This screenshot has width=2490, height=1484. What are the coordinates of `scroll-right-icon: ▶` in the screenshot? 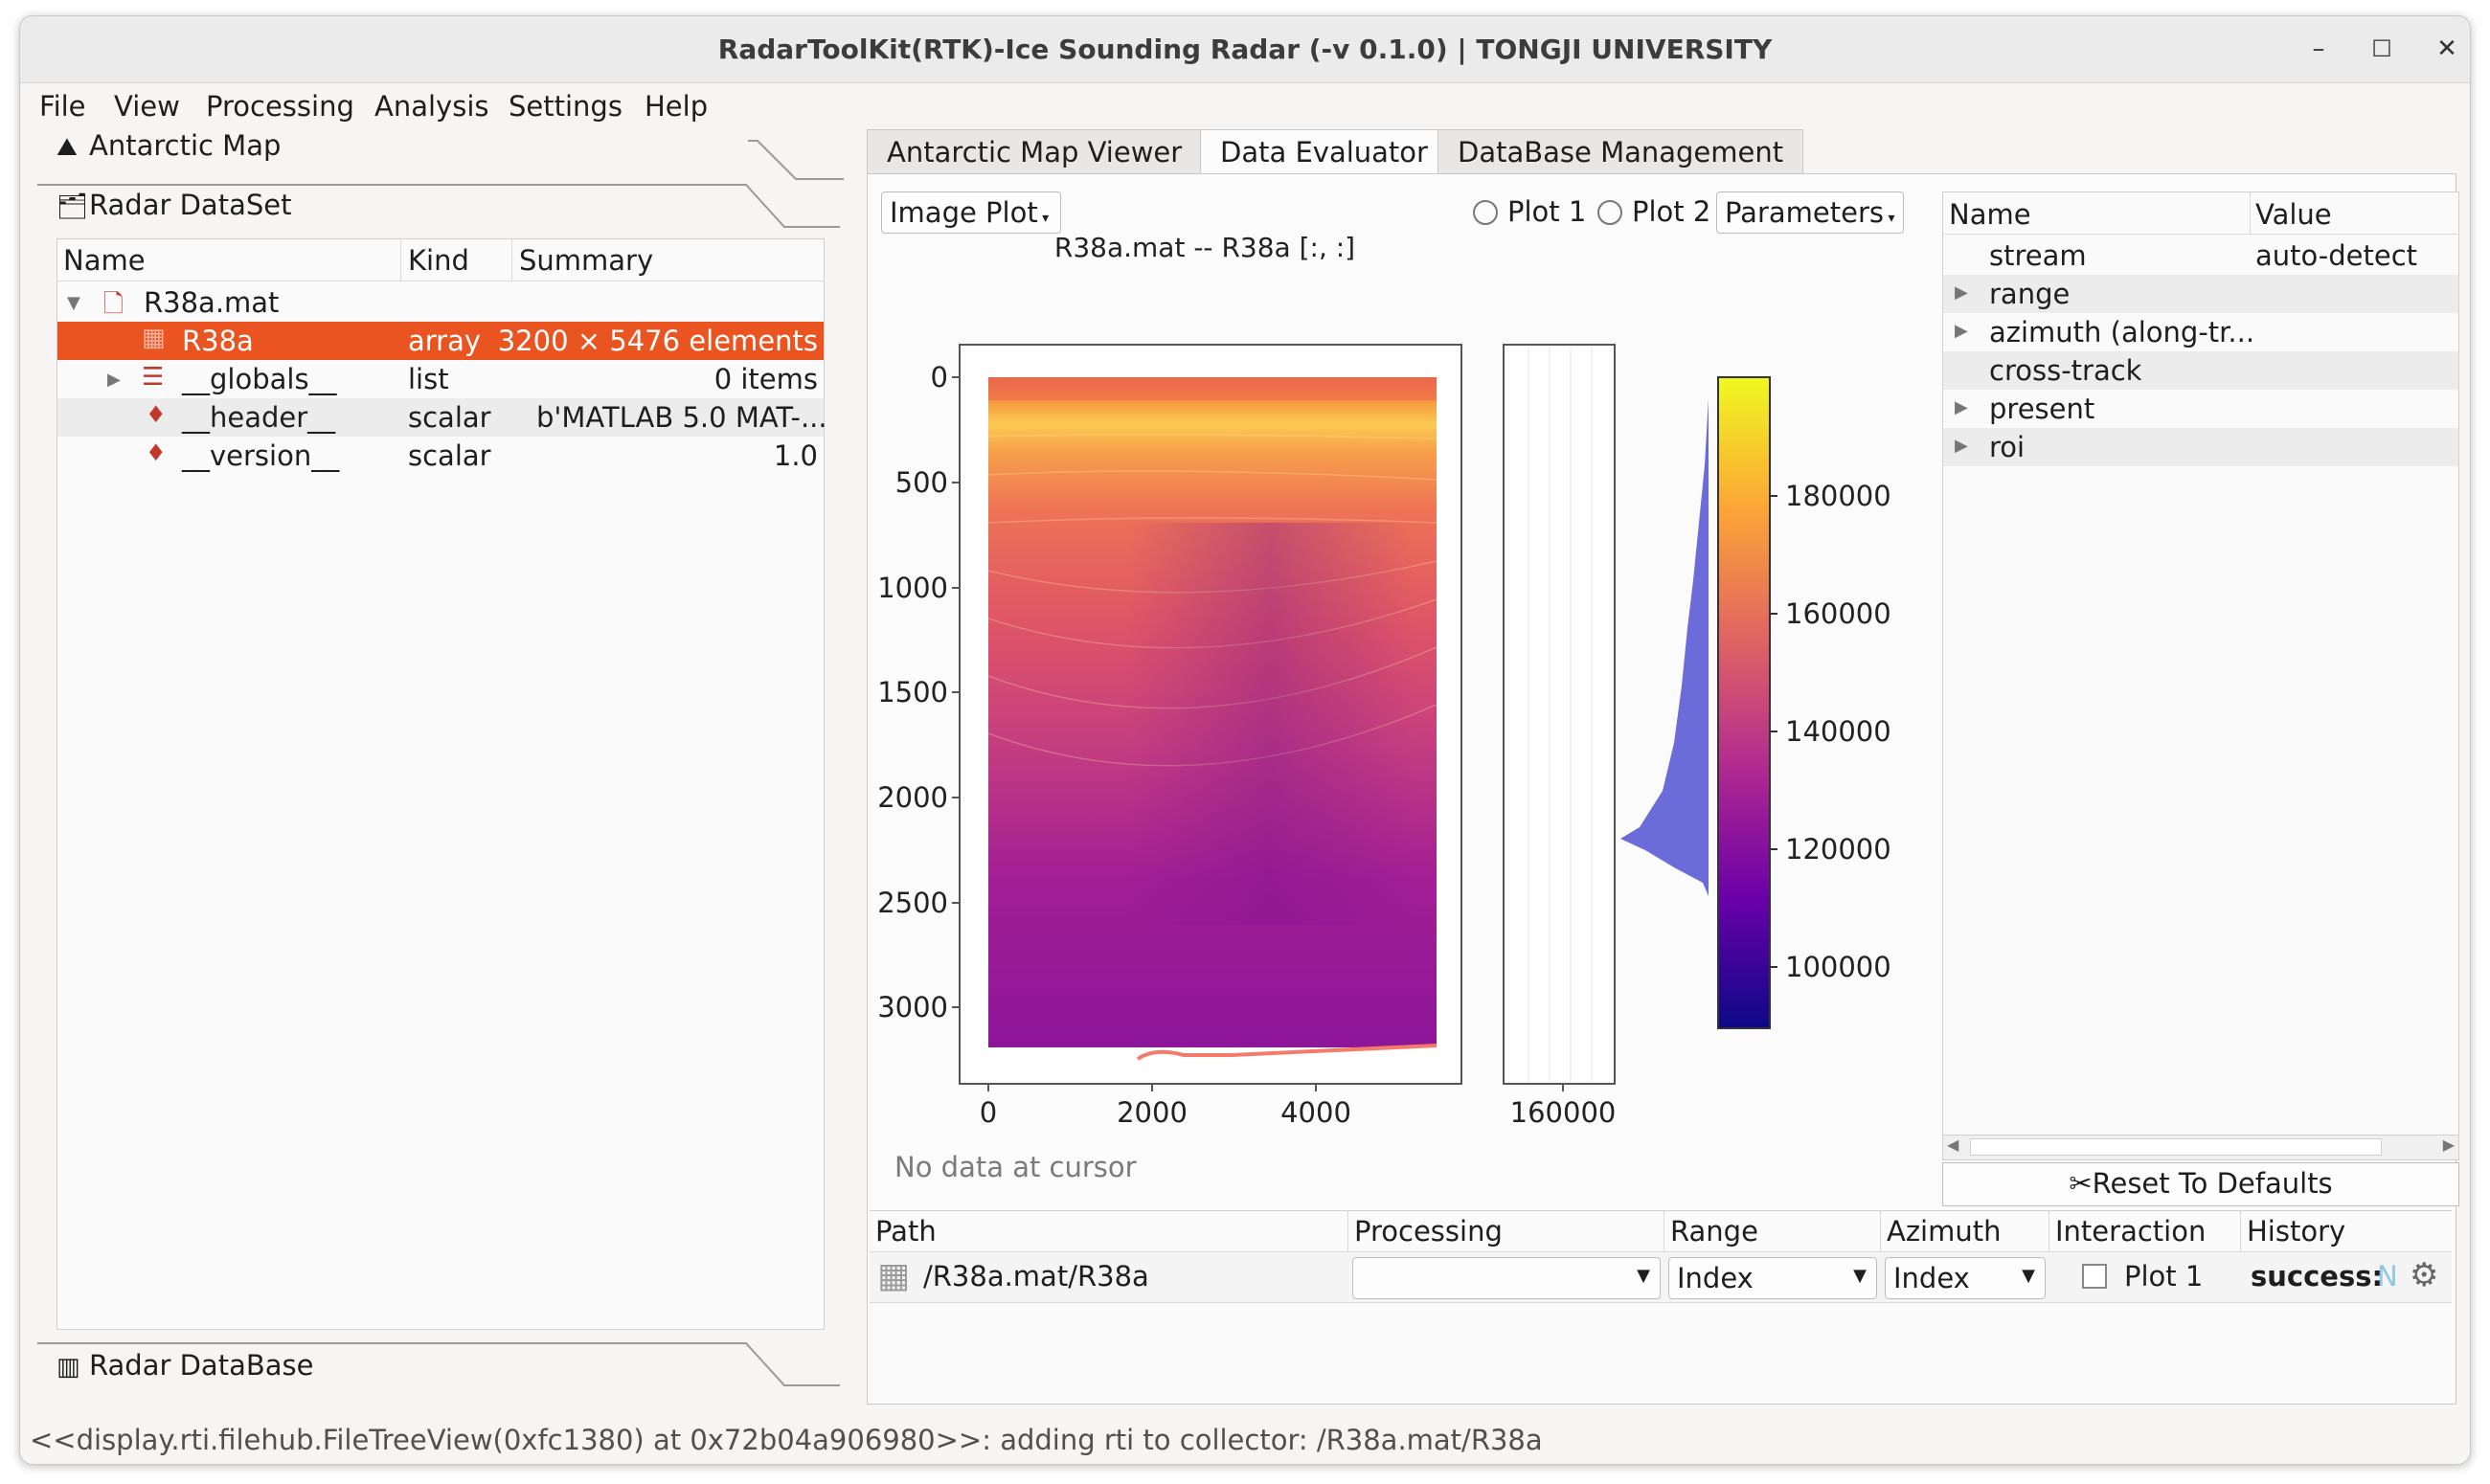 It's located at (2449, 1144).